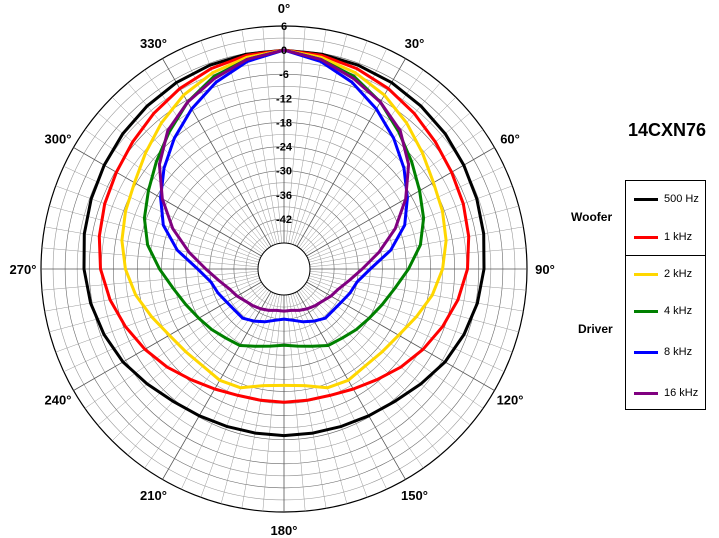 This screenshot has height=538, width=719. Describe the element at coordinates (592, 217) in the screenshot. I see `woofer-group-label: Woofer` at that location.